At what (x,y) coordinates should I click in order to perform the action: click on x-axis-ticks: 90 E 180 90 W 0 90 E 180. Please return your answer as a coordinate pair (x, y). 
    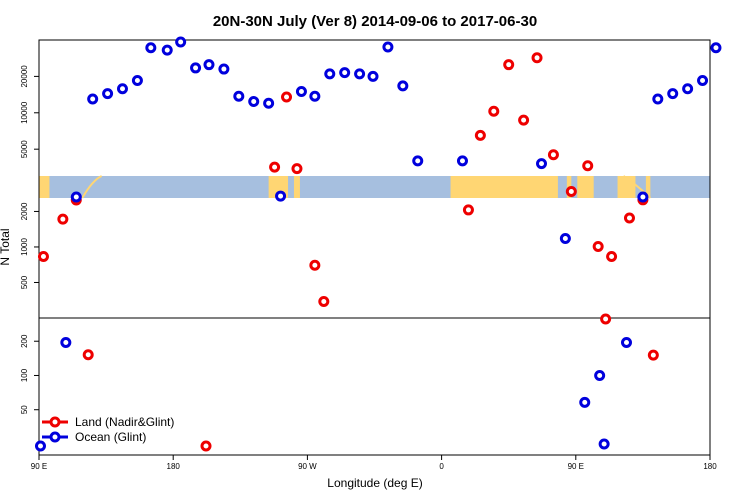
    Looking at the image, I should click on (374, 463).